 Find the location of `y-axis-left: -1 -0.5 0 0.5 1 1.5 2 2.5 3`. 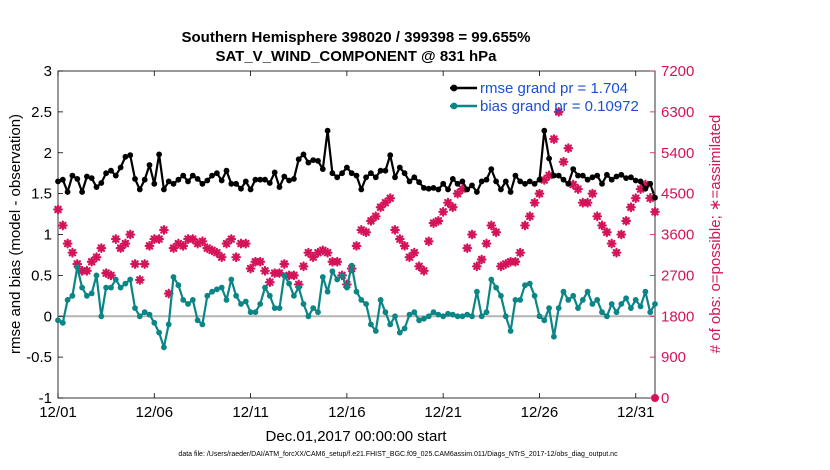

y-axis-left: -1 -0.5 0 0.5 1 1.5 2 2.5 3 is located at coordinates (44, 235).